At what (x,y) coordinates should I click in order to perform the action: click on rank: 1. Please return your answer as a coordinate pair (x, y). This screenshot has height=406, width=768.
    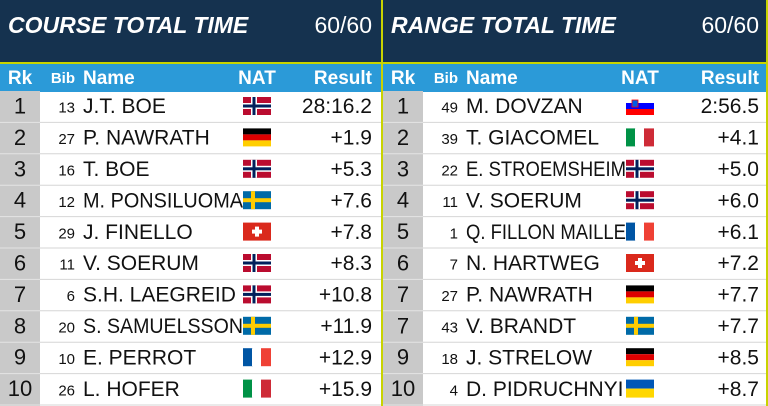
    Looking at the image, I should click on (403, 106).